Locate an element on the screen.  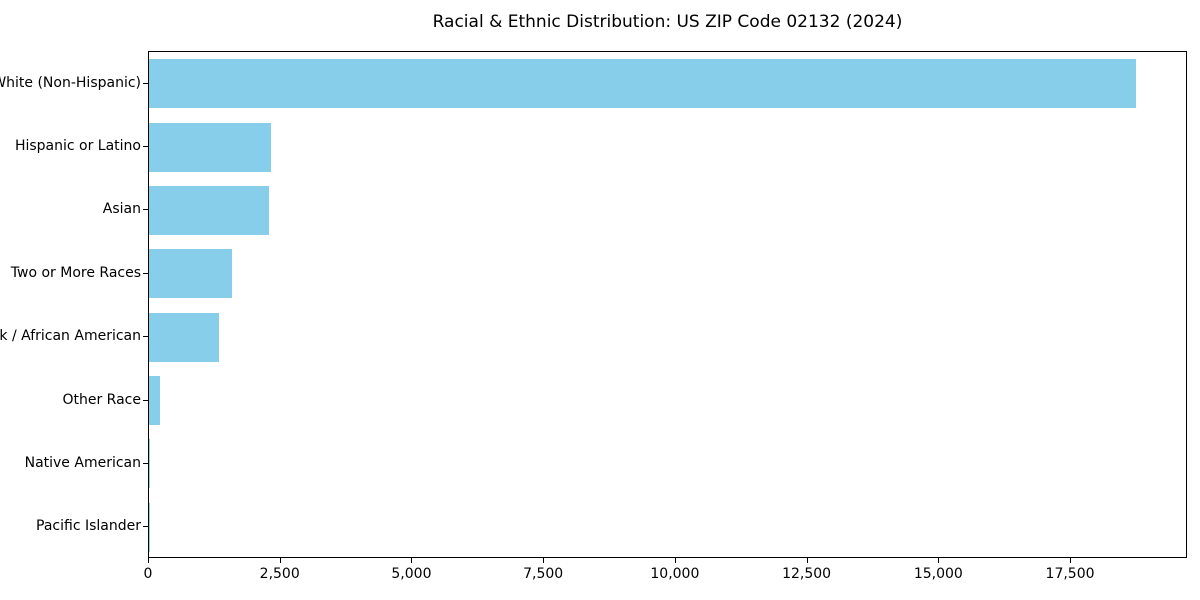
bar-two-or-more-races is located at coordinates (190, 274).